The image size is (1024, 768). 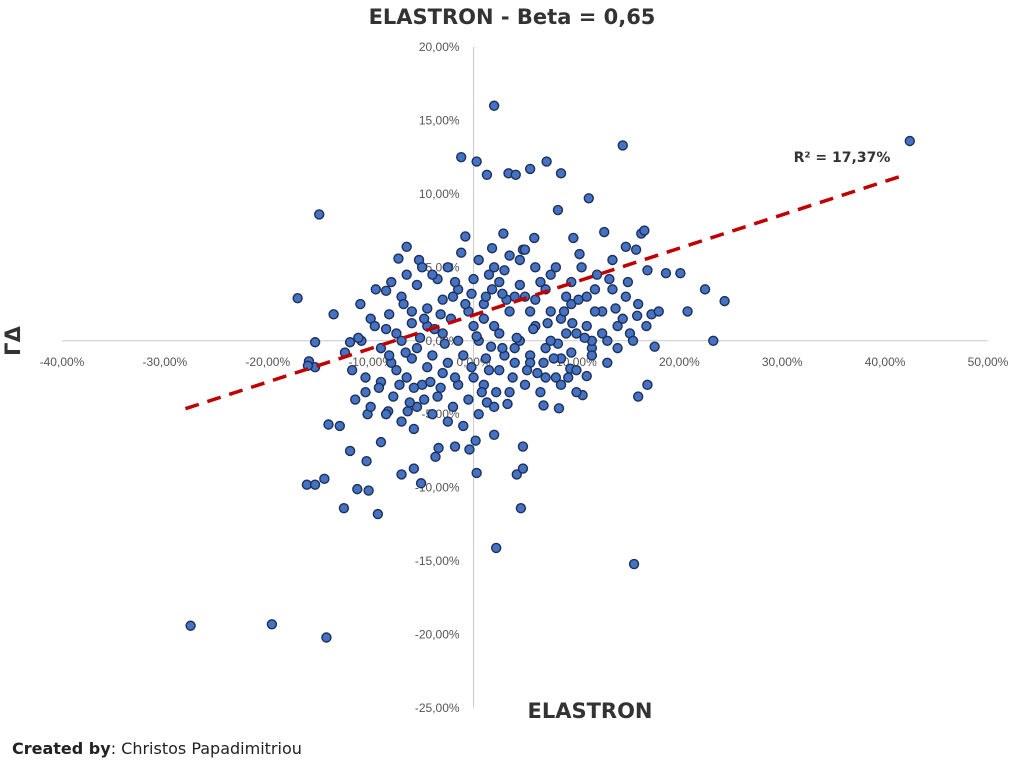 What do you see at coordinates (439, 194) in the screenshot?
I see `y-tick-label: 10,00%` at bounding box center [439, 194].